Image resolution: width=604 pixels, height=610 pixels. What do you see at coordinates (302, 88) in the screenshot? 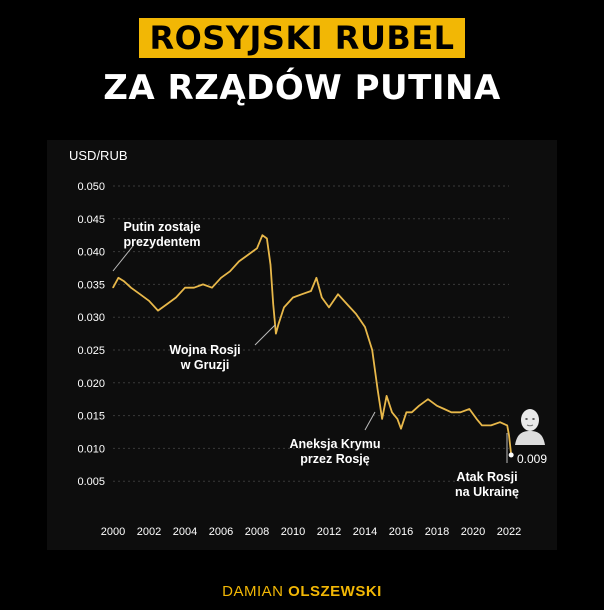
I see `title-line-2: ZA RZĄDÓW PUTINA` at bounding box center [302, 88].